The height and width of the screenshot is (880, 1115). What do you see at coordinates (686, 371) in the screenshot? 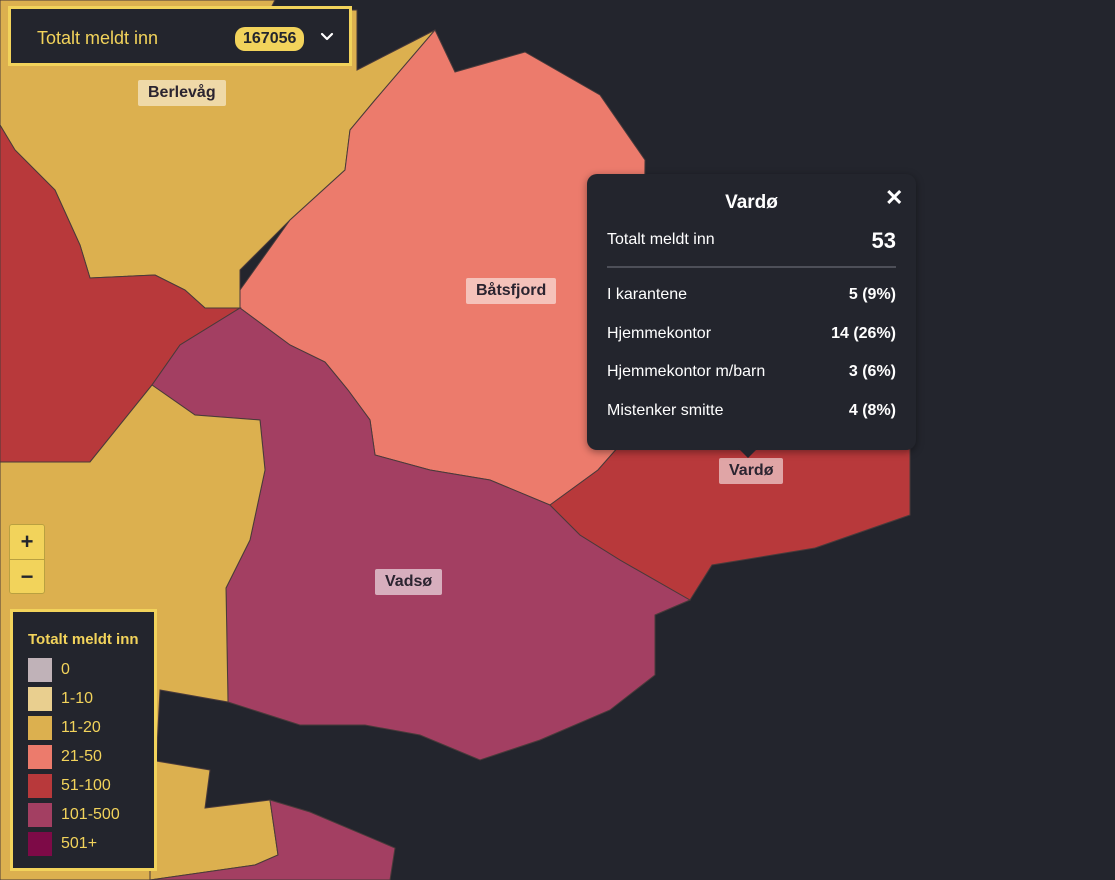
I see `popup-row-label: Hjemmekontor m/barn` at bounding box center [686, 371].